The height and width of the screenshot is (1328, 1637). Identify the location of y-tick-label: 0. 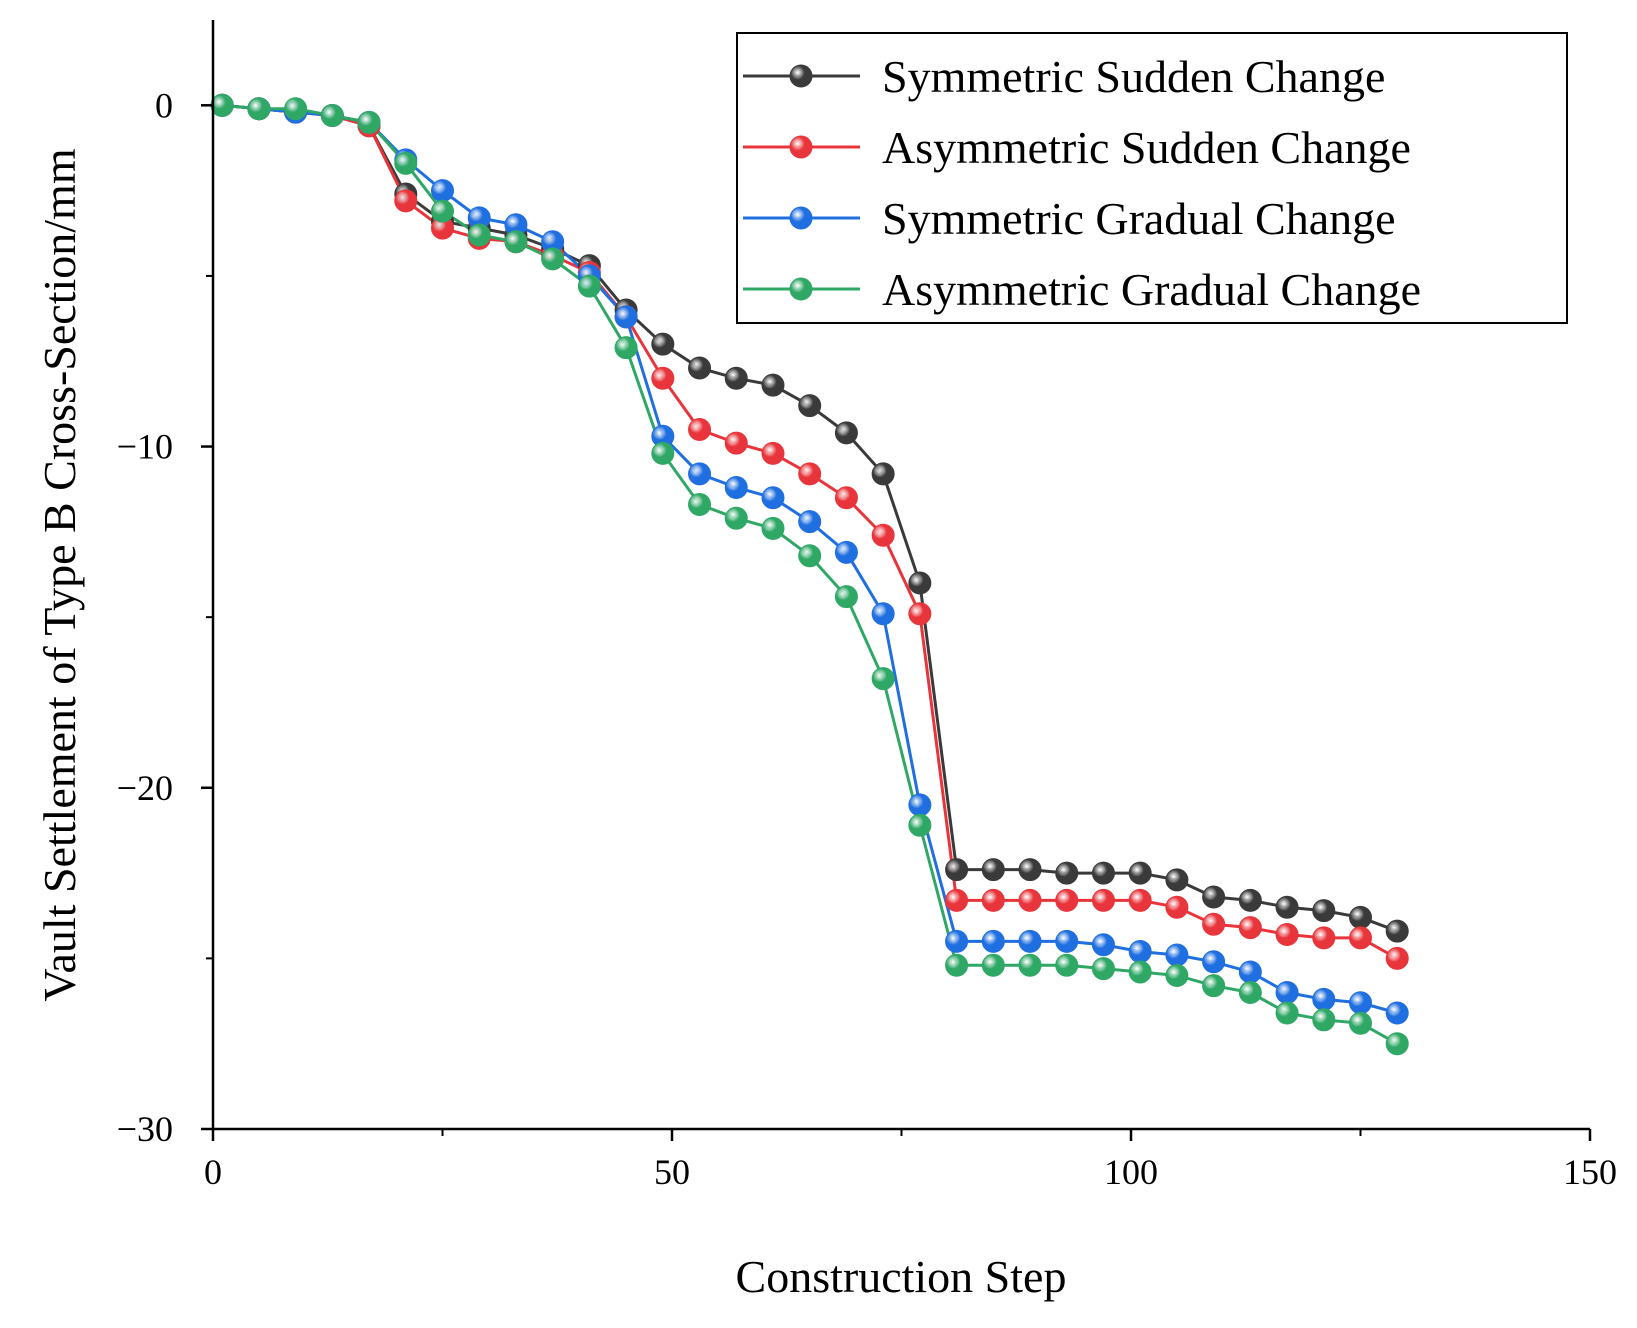
(164, 105).